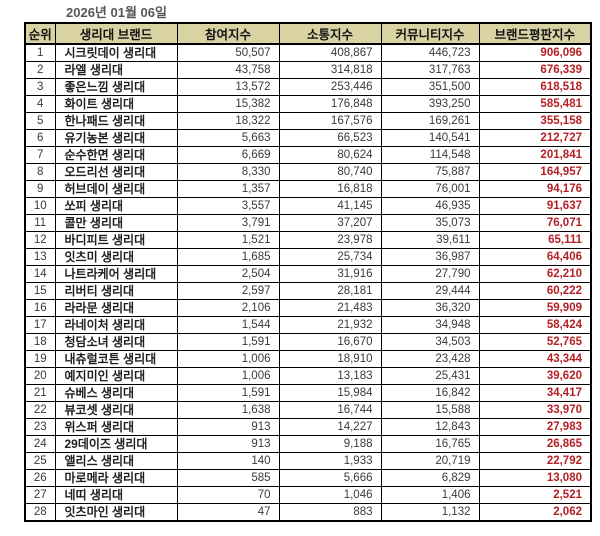  Describe the element at coordinates (430, 87) in the screenshot. I see `community-cell: 351,500` at that location.